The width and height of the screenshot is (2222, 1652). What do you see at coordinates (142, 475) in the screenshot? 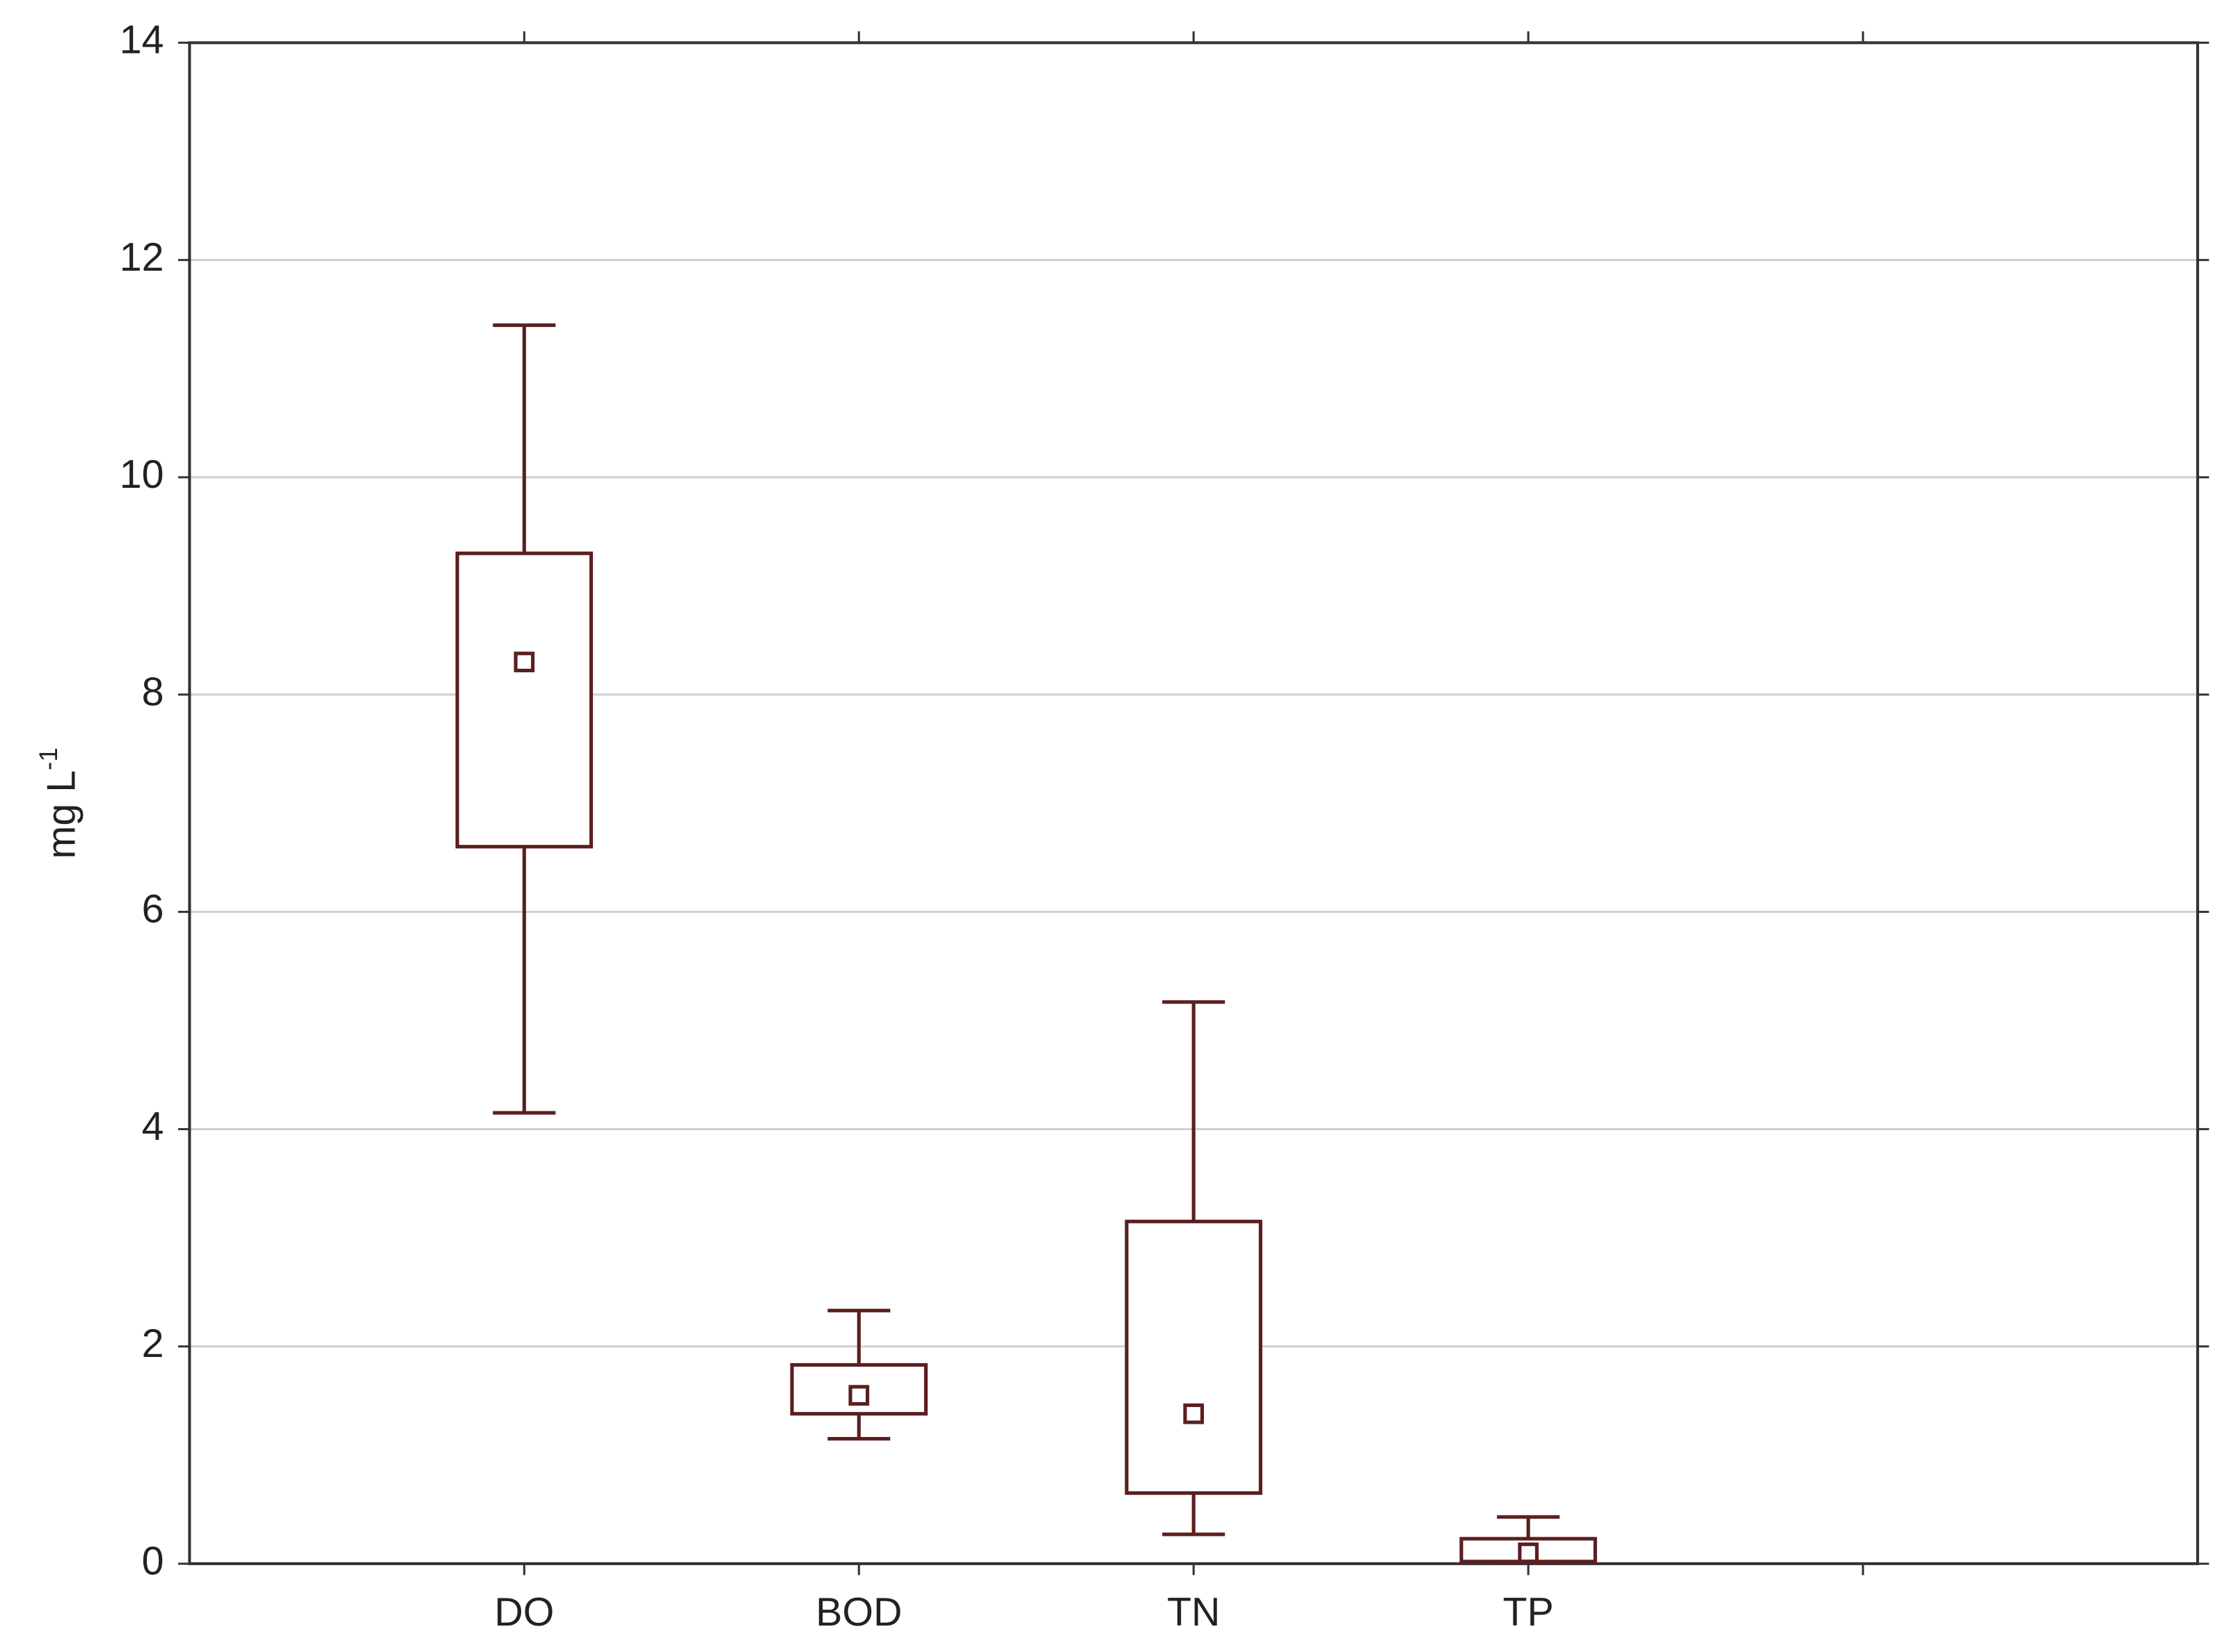
I see `y-tick-label: 10` at bounding box center [142, 475].